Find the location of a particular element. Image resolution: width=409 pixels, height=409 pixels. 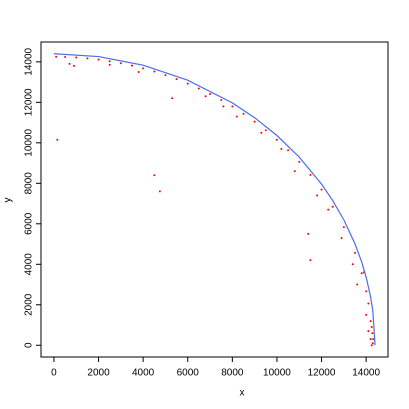

y-tick-label: 10000 is located at coordinates (29, 142).